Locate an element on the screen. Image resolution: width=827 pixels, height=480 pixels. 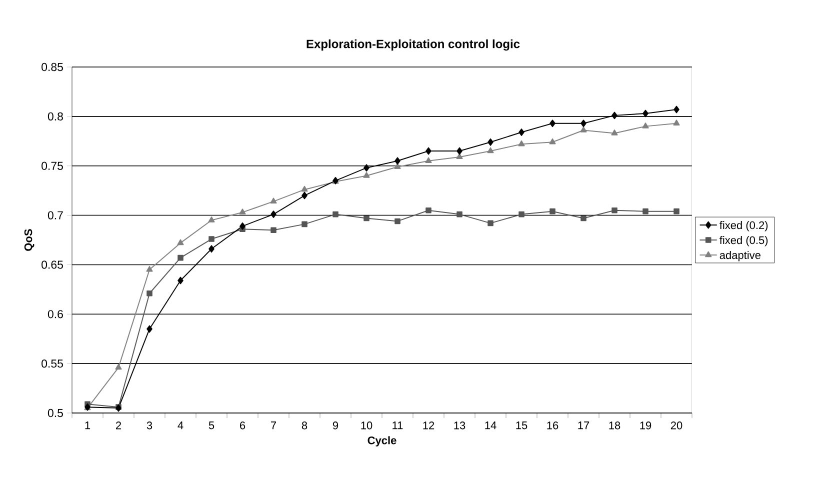
x-tick-label: 2 is located at coordinates (119, 426).